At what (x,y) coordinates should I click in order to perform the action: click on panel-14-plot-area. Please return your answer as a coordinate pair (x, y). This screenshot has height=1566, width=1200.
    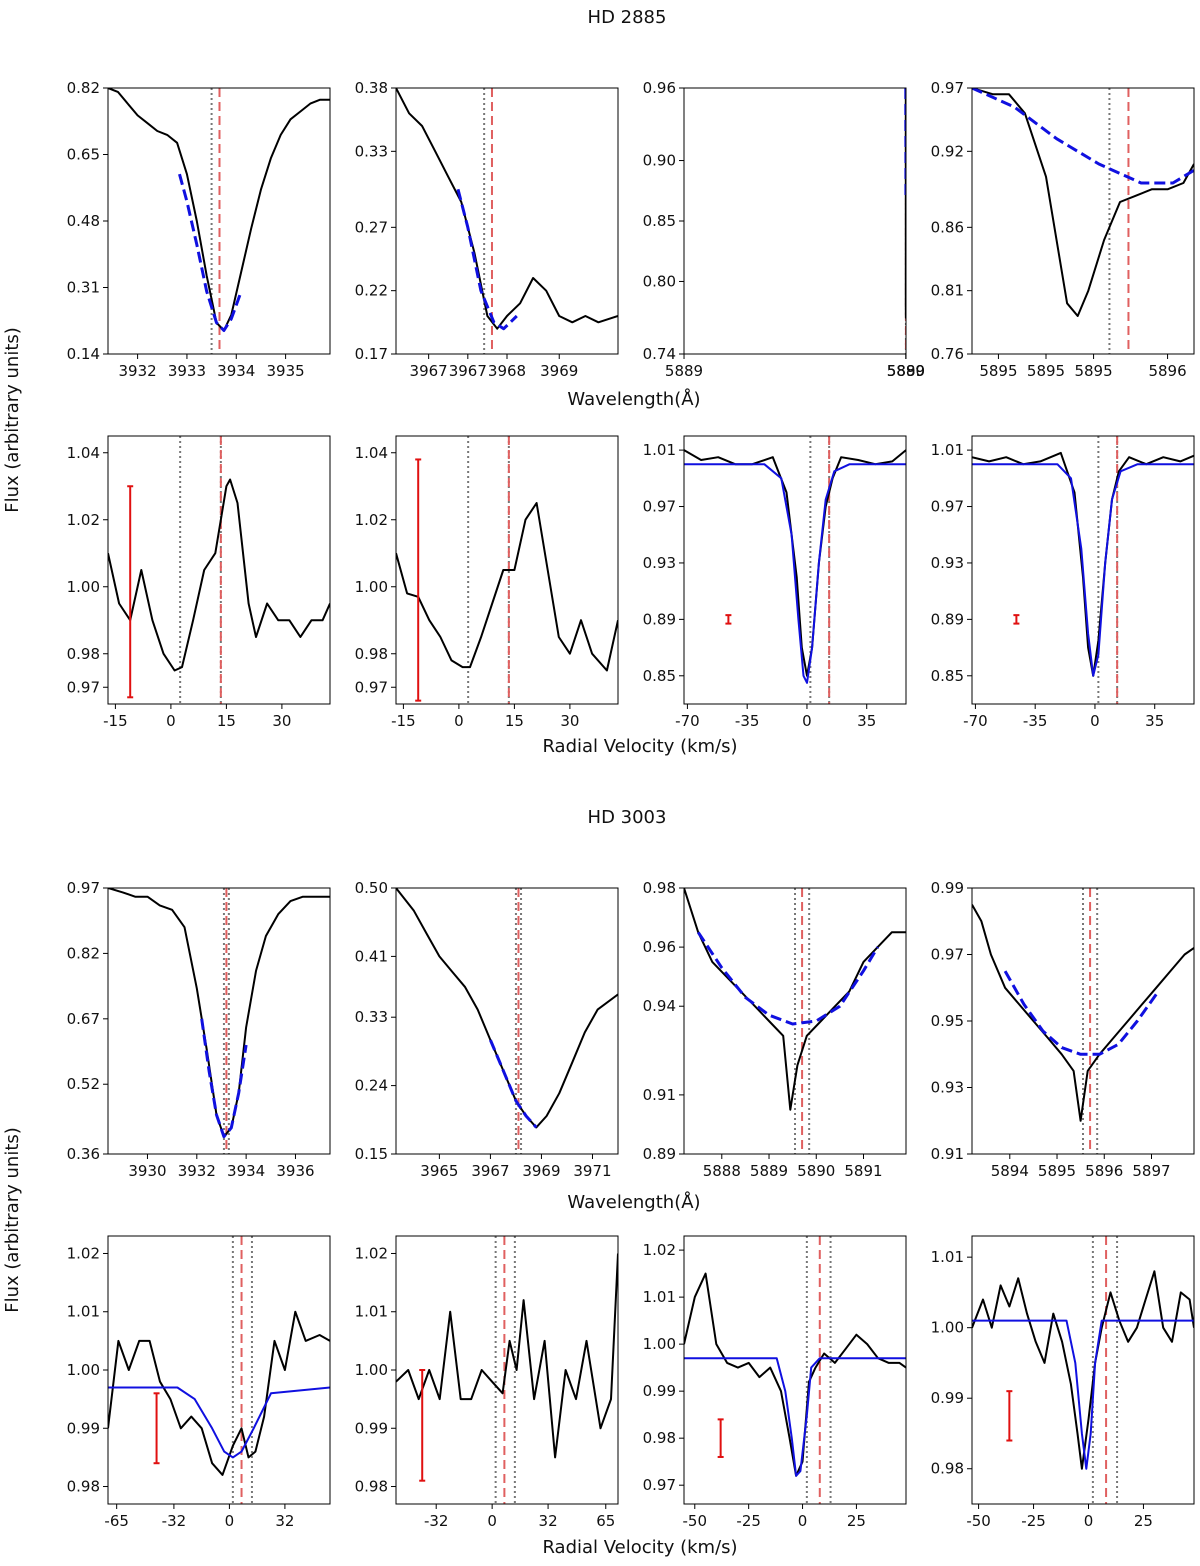
    Looking at the image, I should click on (507, 1370).